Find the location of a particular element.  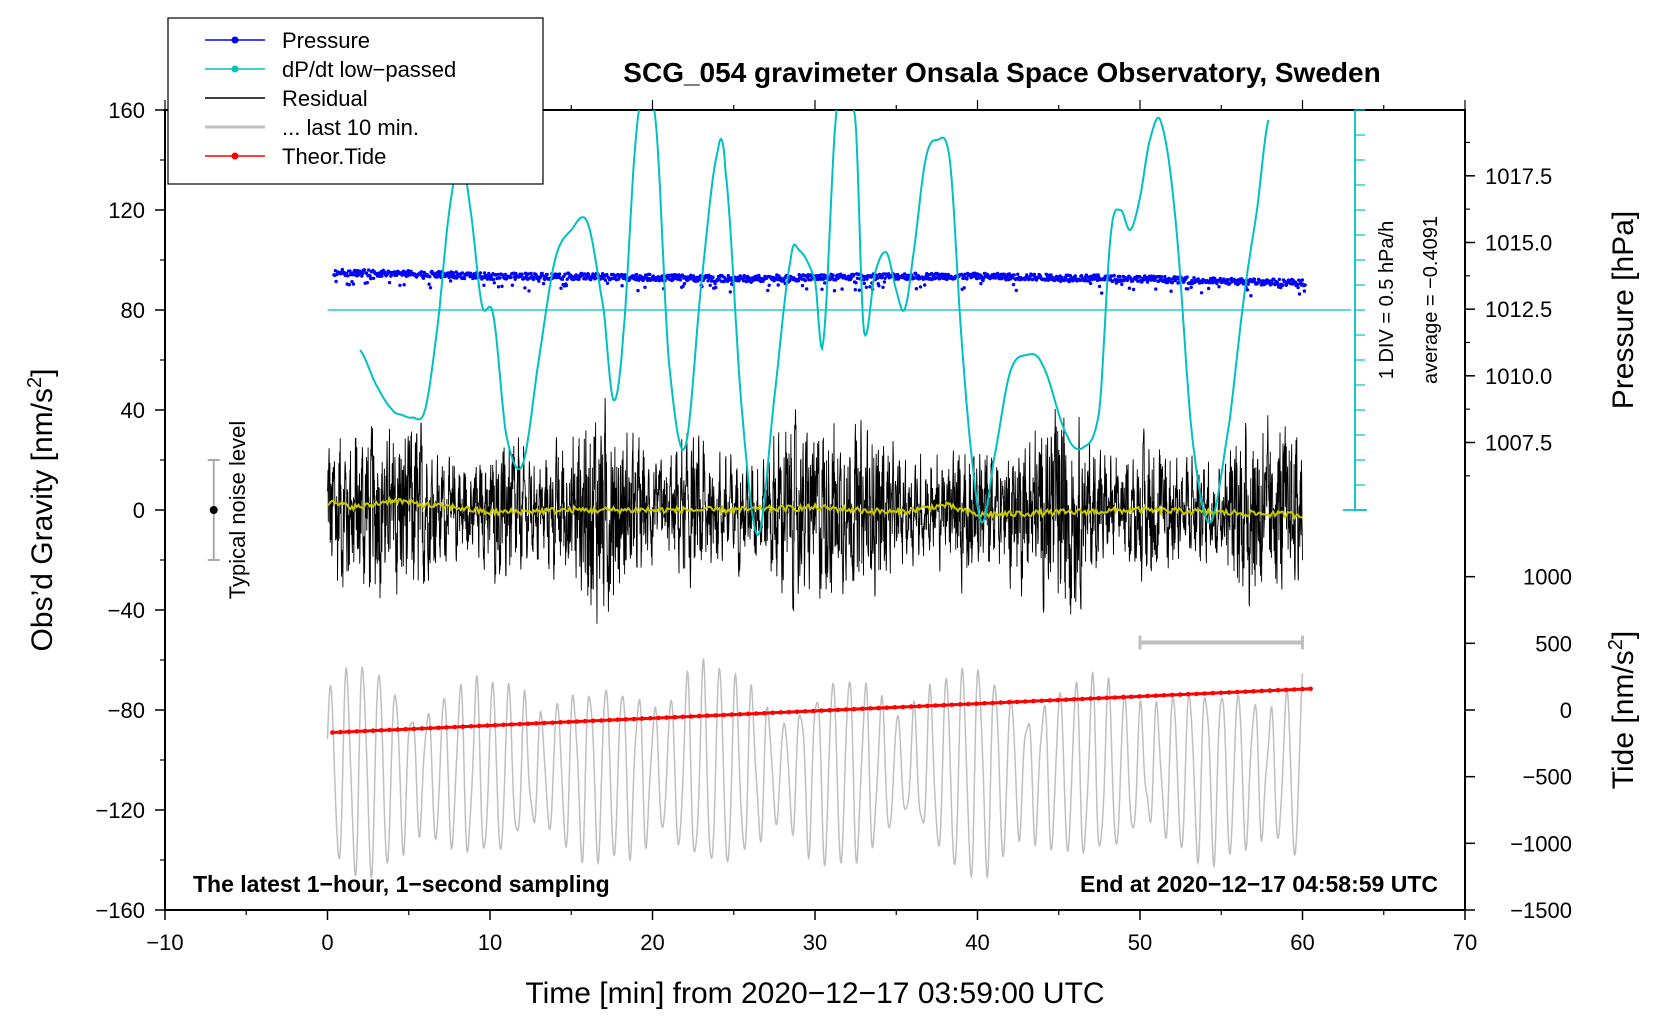

legend-swatch-marker is located at coordinates (235, 69).